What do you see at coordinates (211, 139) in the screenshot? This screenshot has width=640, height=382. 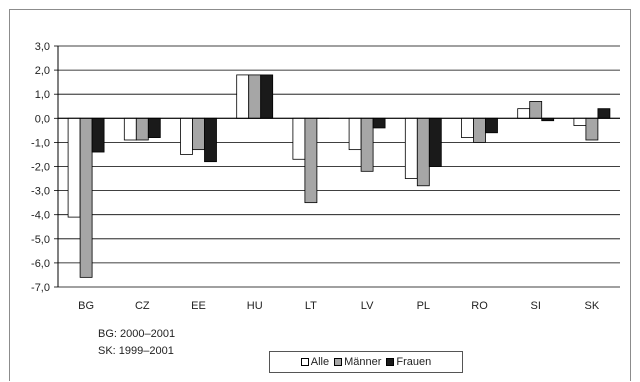 I see `bar-ee-frauen` at bounding box center [211, 139].